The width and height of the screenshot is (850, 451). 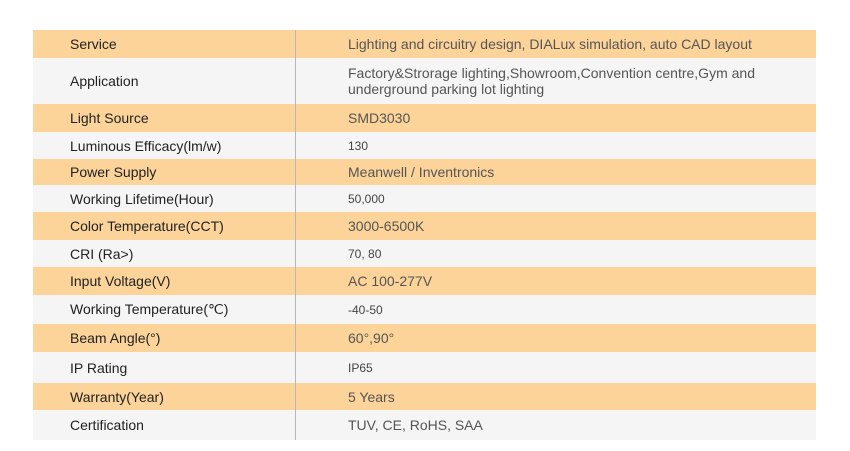 What do you see at coordinates (390, 281) in the screenshot?
I see `row-value: AC 100-277V` at bounding box center [390, 281].